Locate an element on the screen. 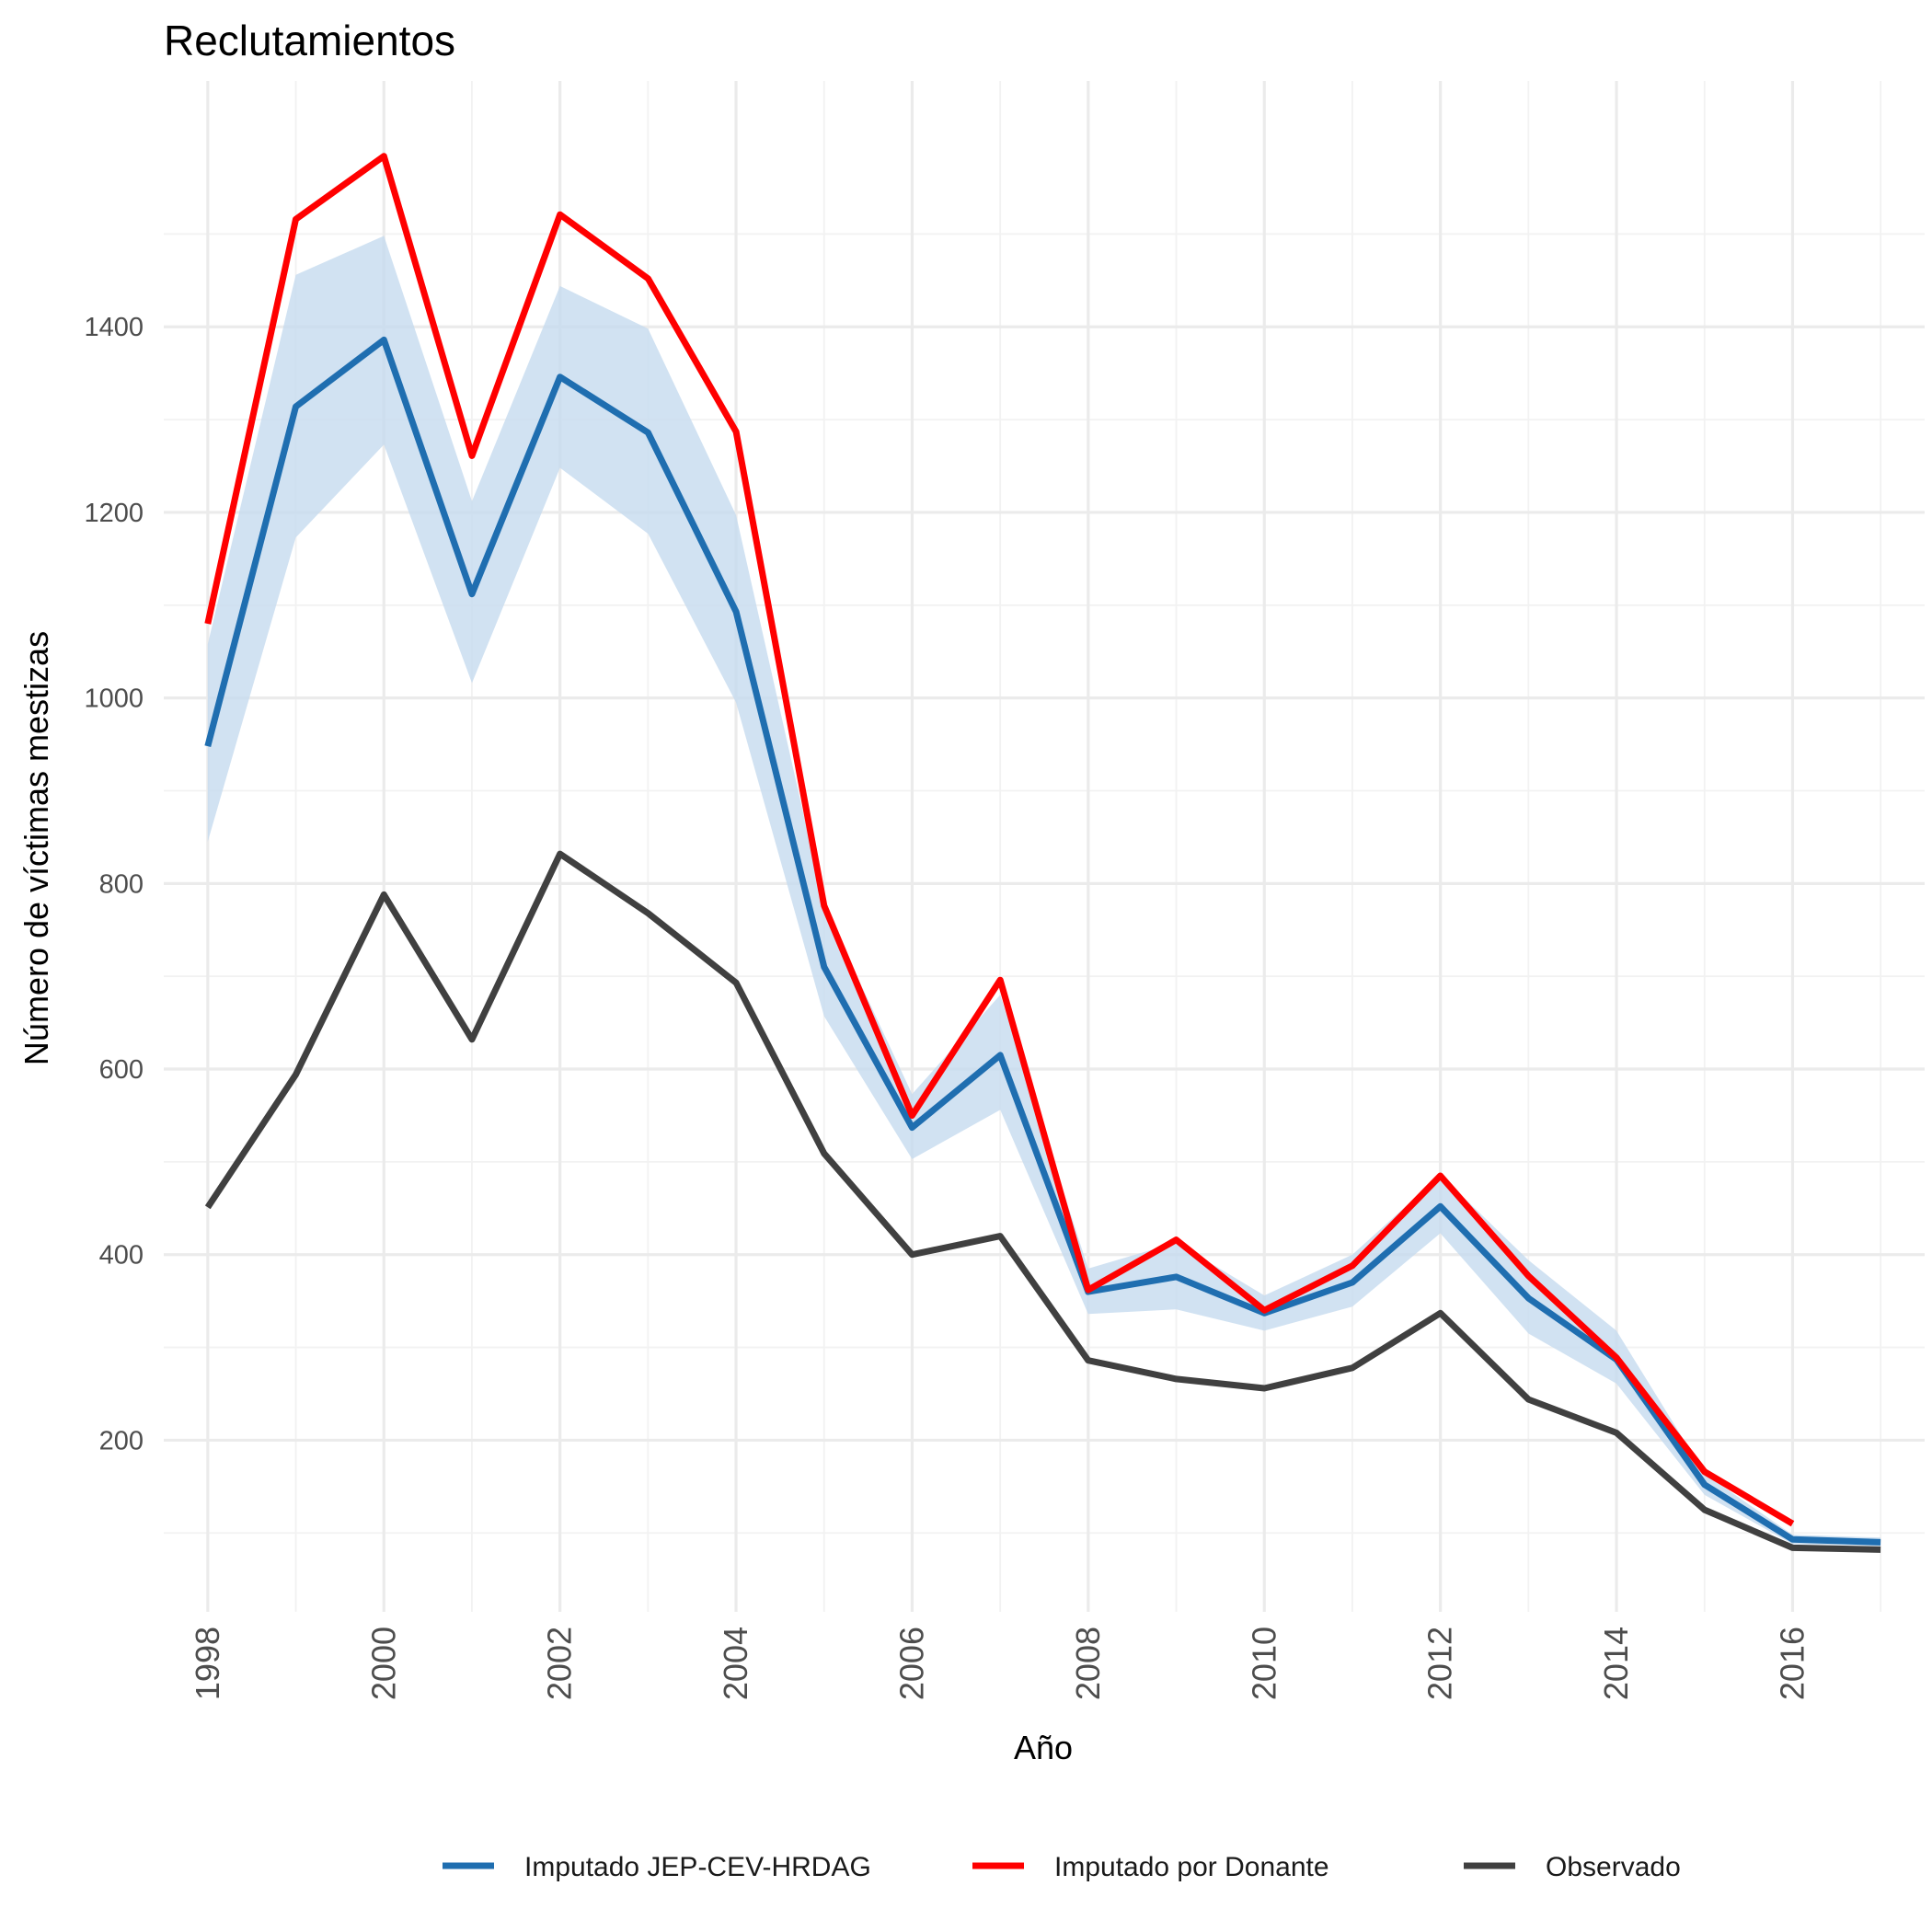 Image resolution: width=1932 pixels, height=1932 pixels. legend-label: Imputado por Donante is located at coordinates (1191, 1867).